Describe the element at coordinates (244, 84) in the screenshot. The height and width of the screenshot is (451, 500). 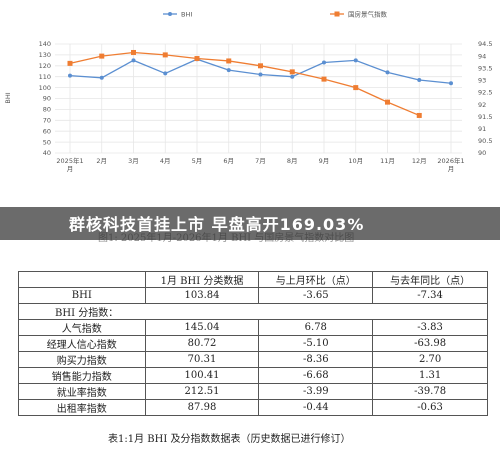
I see `series-line` at that location.